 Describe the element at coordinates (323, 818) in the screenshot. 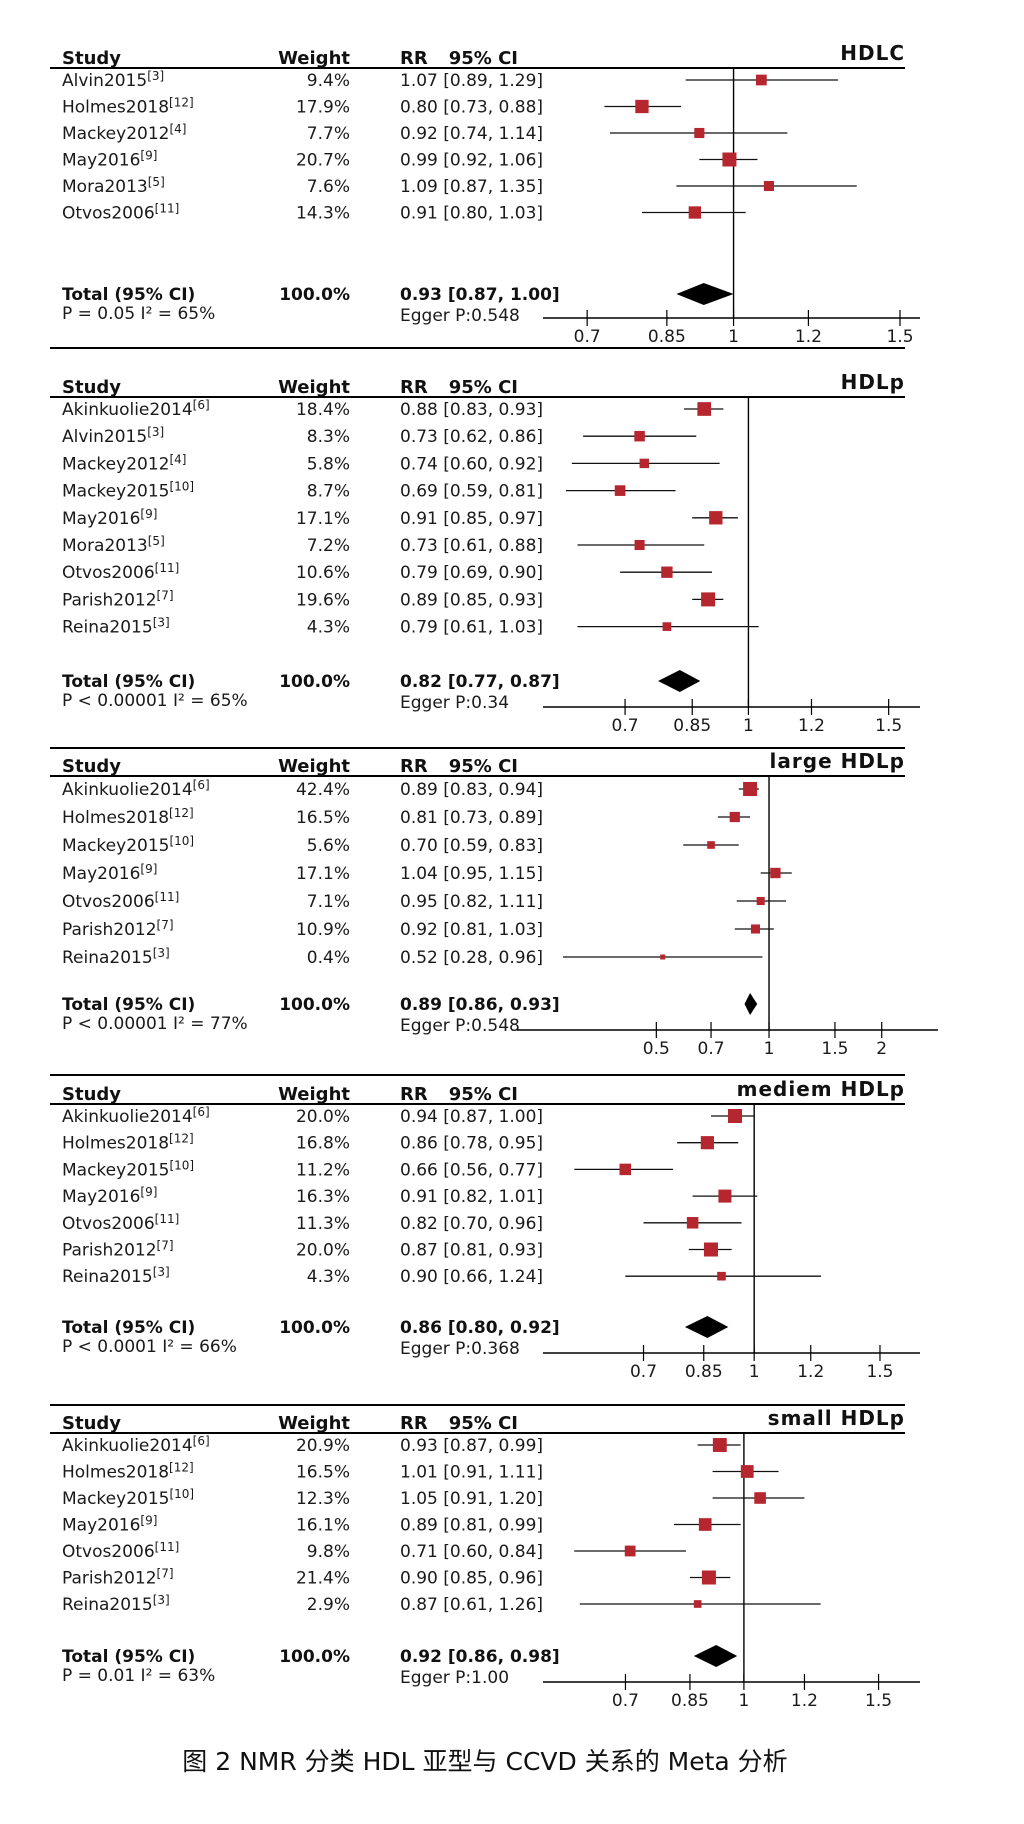

I see `study-weight: 16.5%` at that location.